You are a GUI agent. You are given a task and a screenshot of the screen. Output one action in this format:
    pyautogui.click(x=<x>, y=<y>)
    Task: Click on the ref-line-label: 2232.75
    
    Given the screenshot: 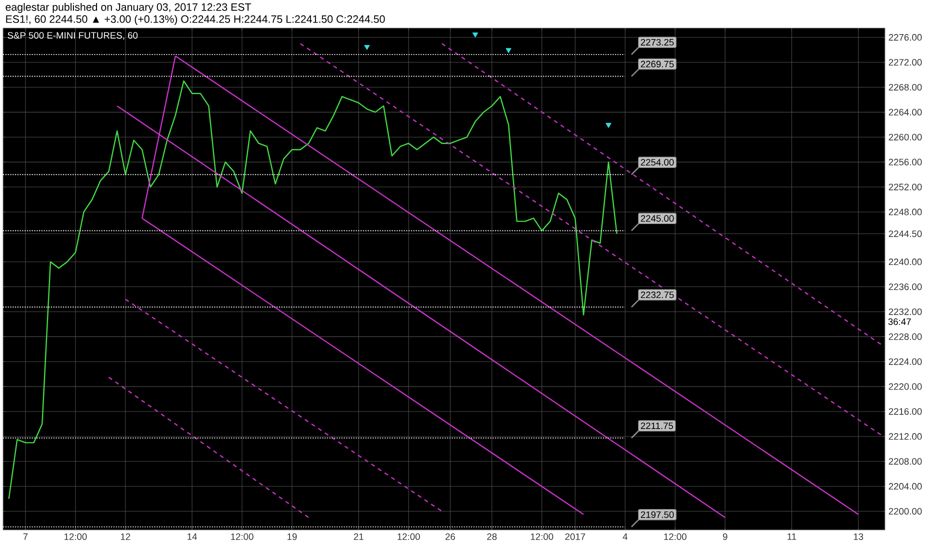 What is the action you would take?
    pyautogui.click(x=657, y=295)
    